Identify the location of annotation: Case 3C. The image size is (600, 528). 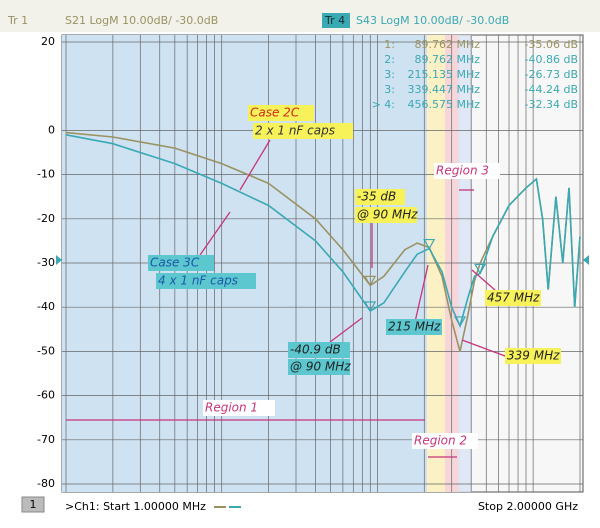
(175, 263).